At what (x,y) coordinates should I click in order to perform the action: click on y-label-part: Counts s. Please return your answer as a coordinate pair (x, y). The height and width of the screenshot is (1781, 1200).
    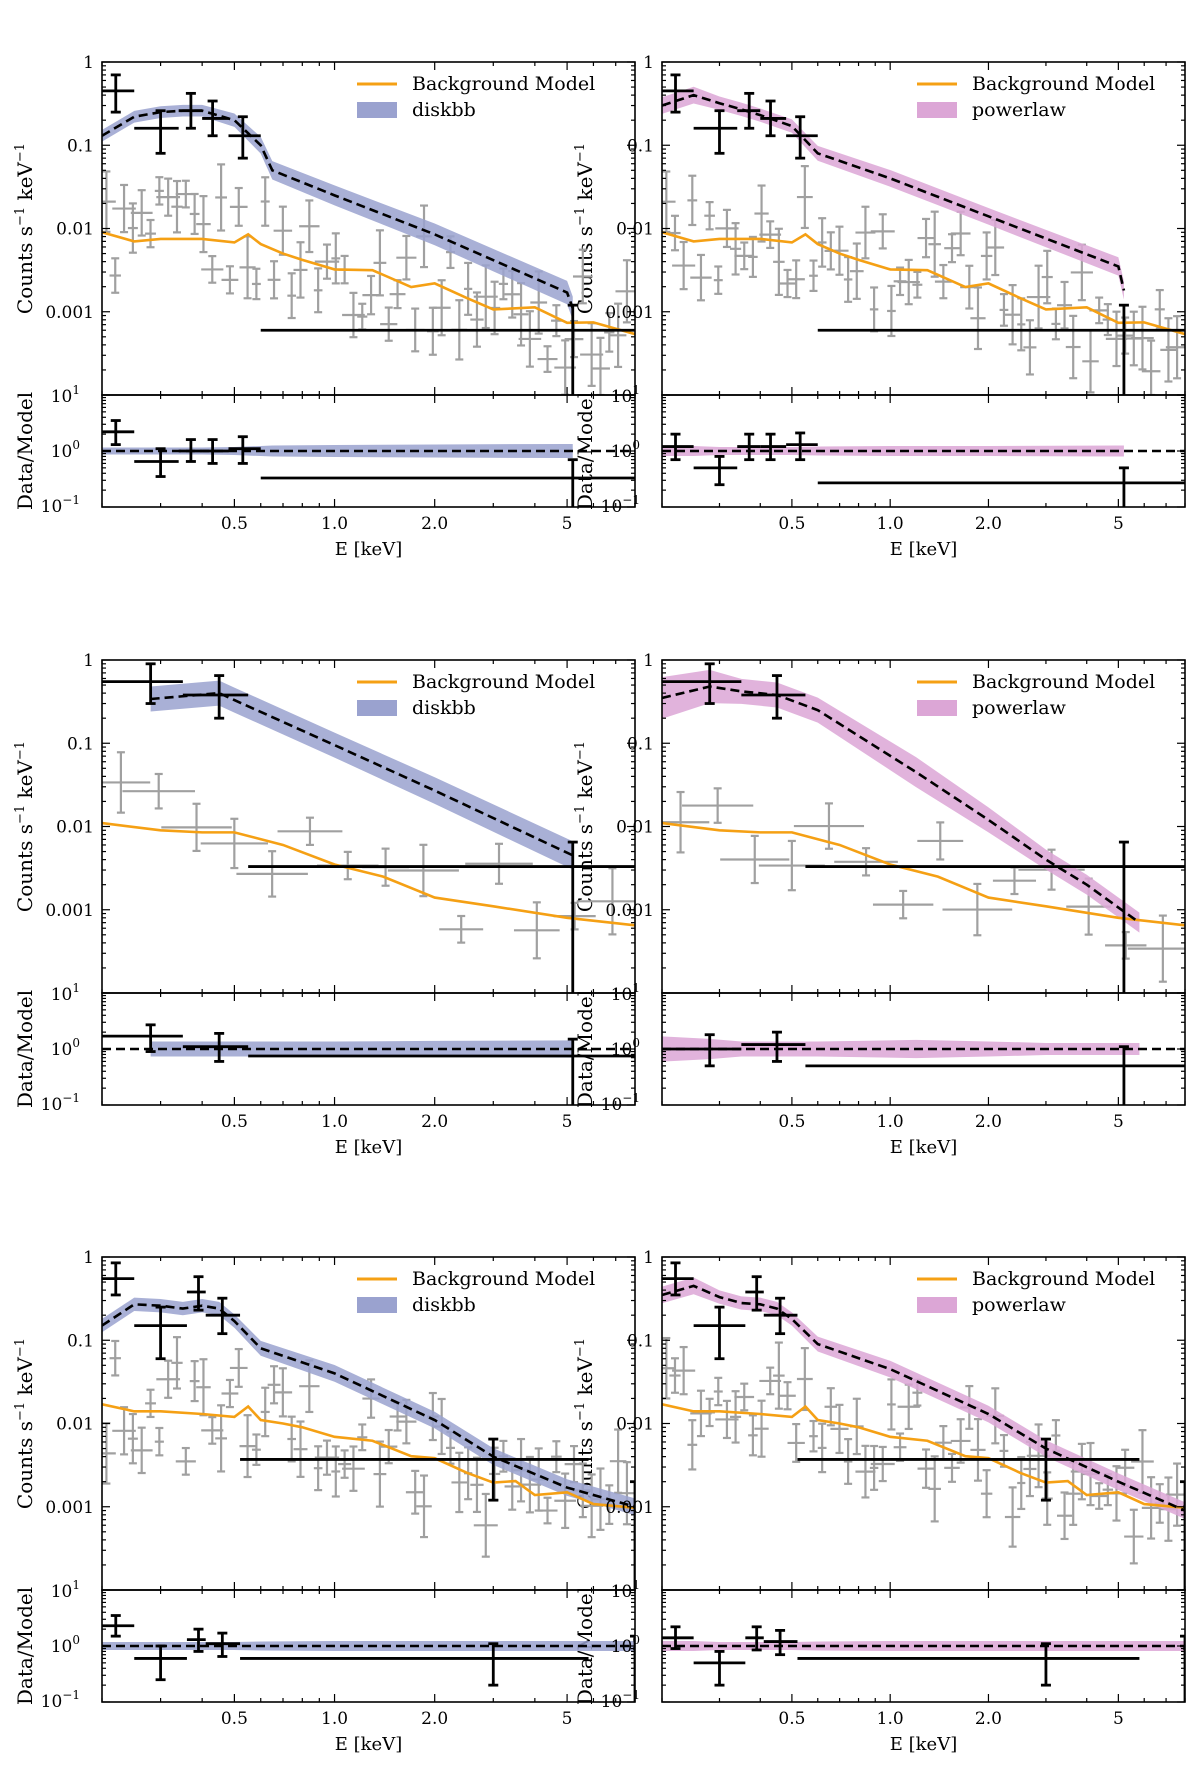
    Looking at the image, I should click on (25, 270).